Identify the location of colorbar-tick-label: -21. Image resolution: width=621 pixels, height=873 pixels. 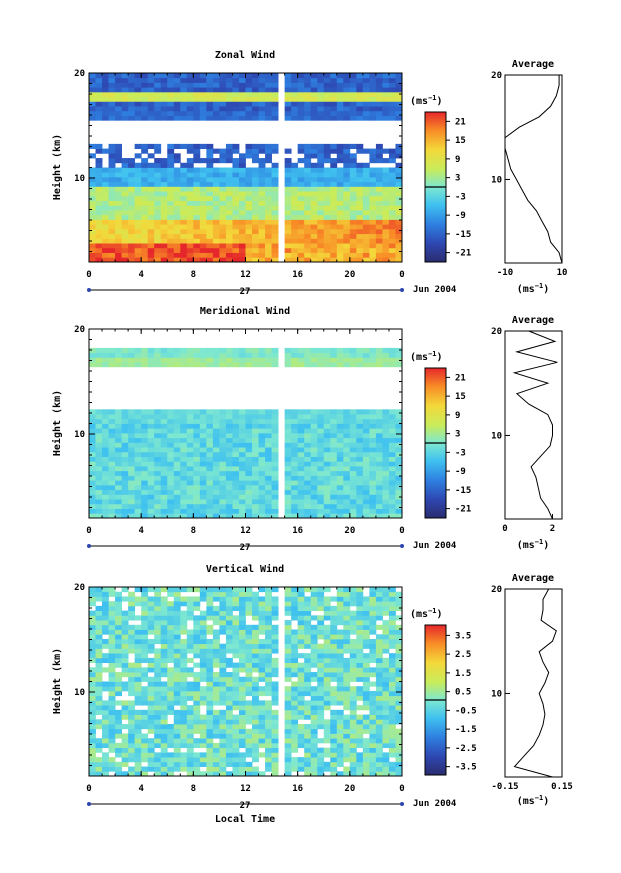
(463, 254).